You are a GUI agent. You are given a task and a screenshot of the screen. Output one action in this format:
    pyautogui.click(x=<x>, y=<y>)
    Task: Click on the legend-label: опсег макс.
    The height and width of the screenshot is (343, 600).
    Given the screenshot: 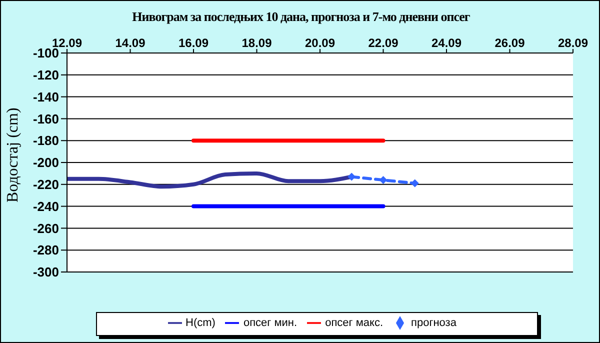 What is the action you would take?
    pyautogui.click(x=354, y=323)
    